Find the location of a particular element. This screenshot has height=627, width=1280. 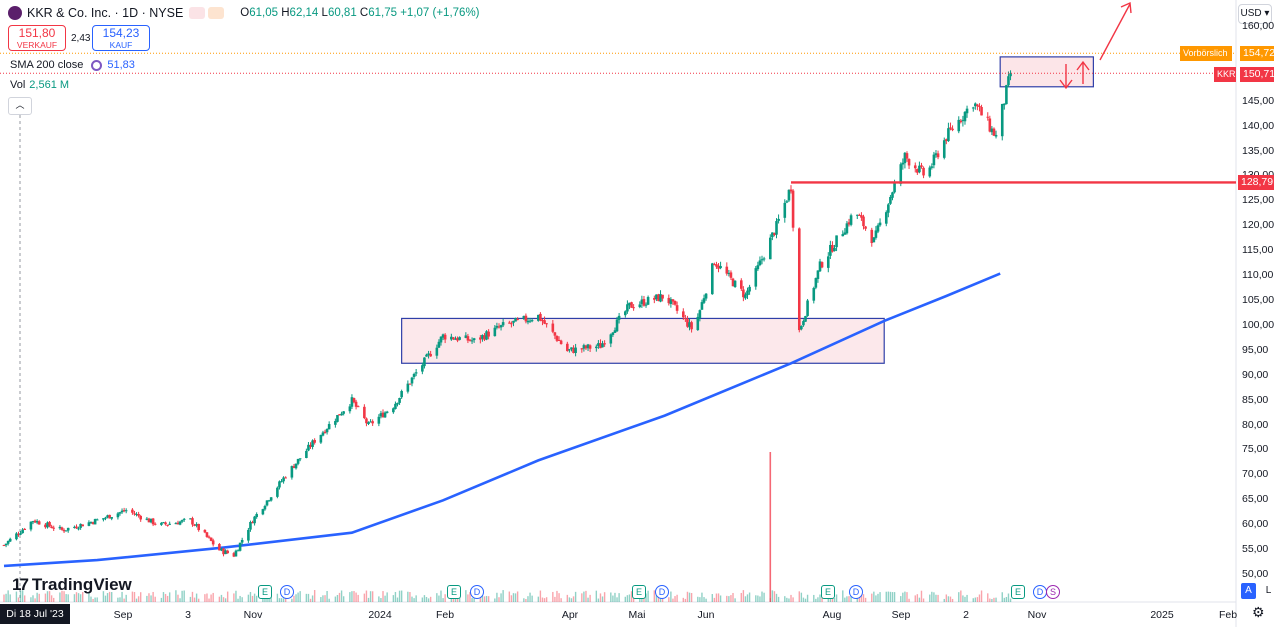

split-event-icon: S is located at coordinates (1053, 592).